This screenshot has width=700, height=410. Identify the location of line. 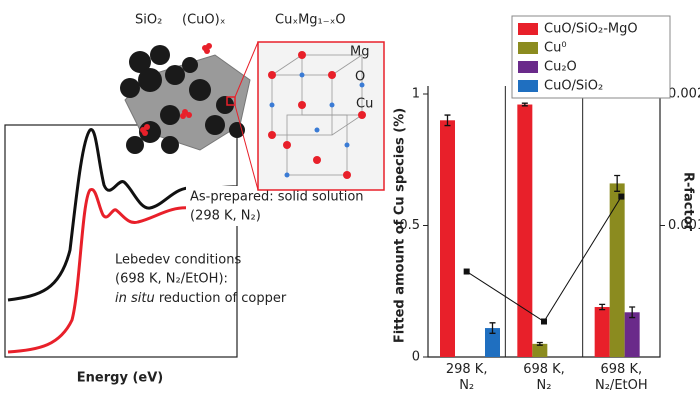
(544, 259).